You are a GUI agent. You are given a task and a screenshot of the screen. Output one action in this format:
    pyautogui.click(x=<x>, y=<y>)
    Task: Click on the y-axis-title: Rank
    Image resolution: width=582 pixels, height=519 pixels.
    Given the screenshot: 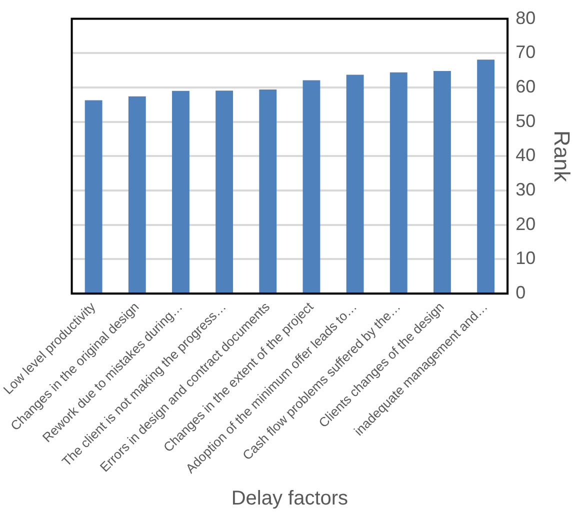 What is the action you would take?
    pyautogui.click(x=562, y=156)
    